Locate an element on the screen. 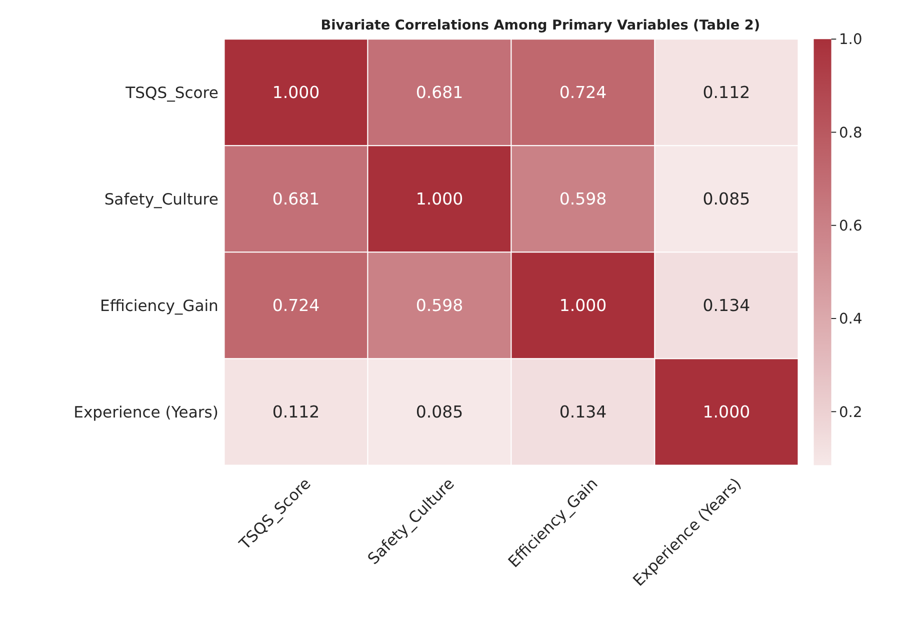 This screenshot has height=624, width=904. y-tick-label: Efficiency_Gain is located at coordinates (159, 305).